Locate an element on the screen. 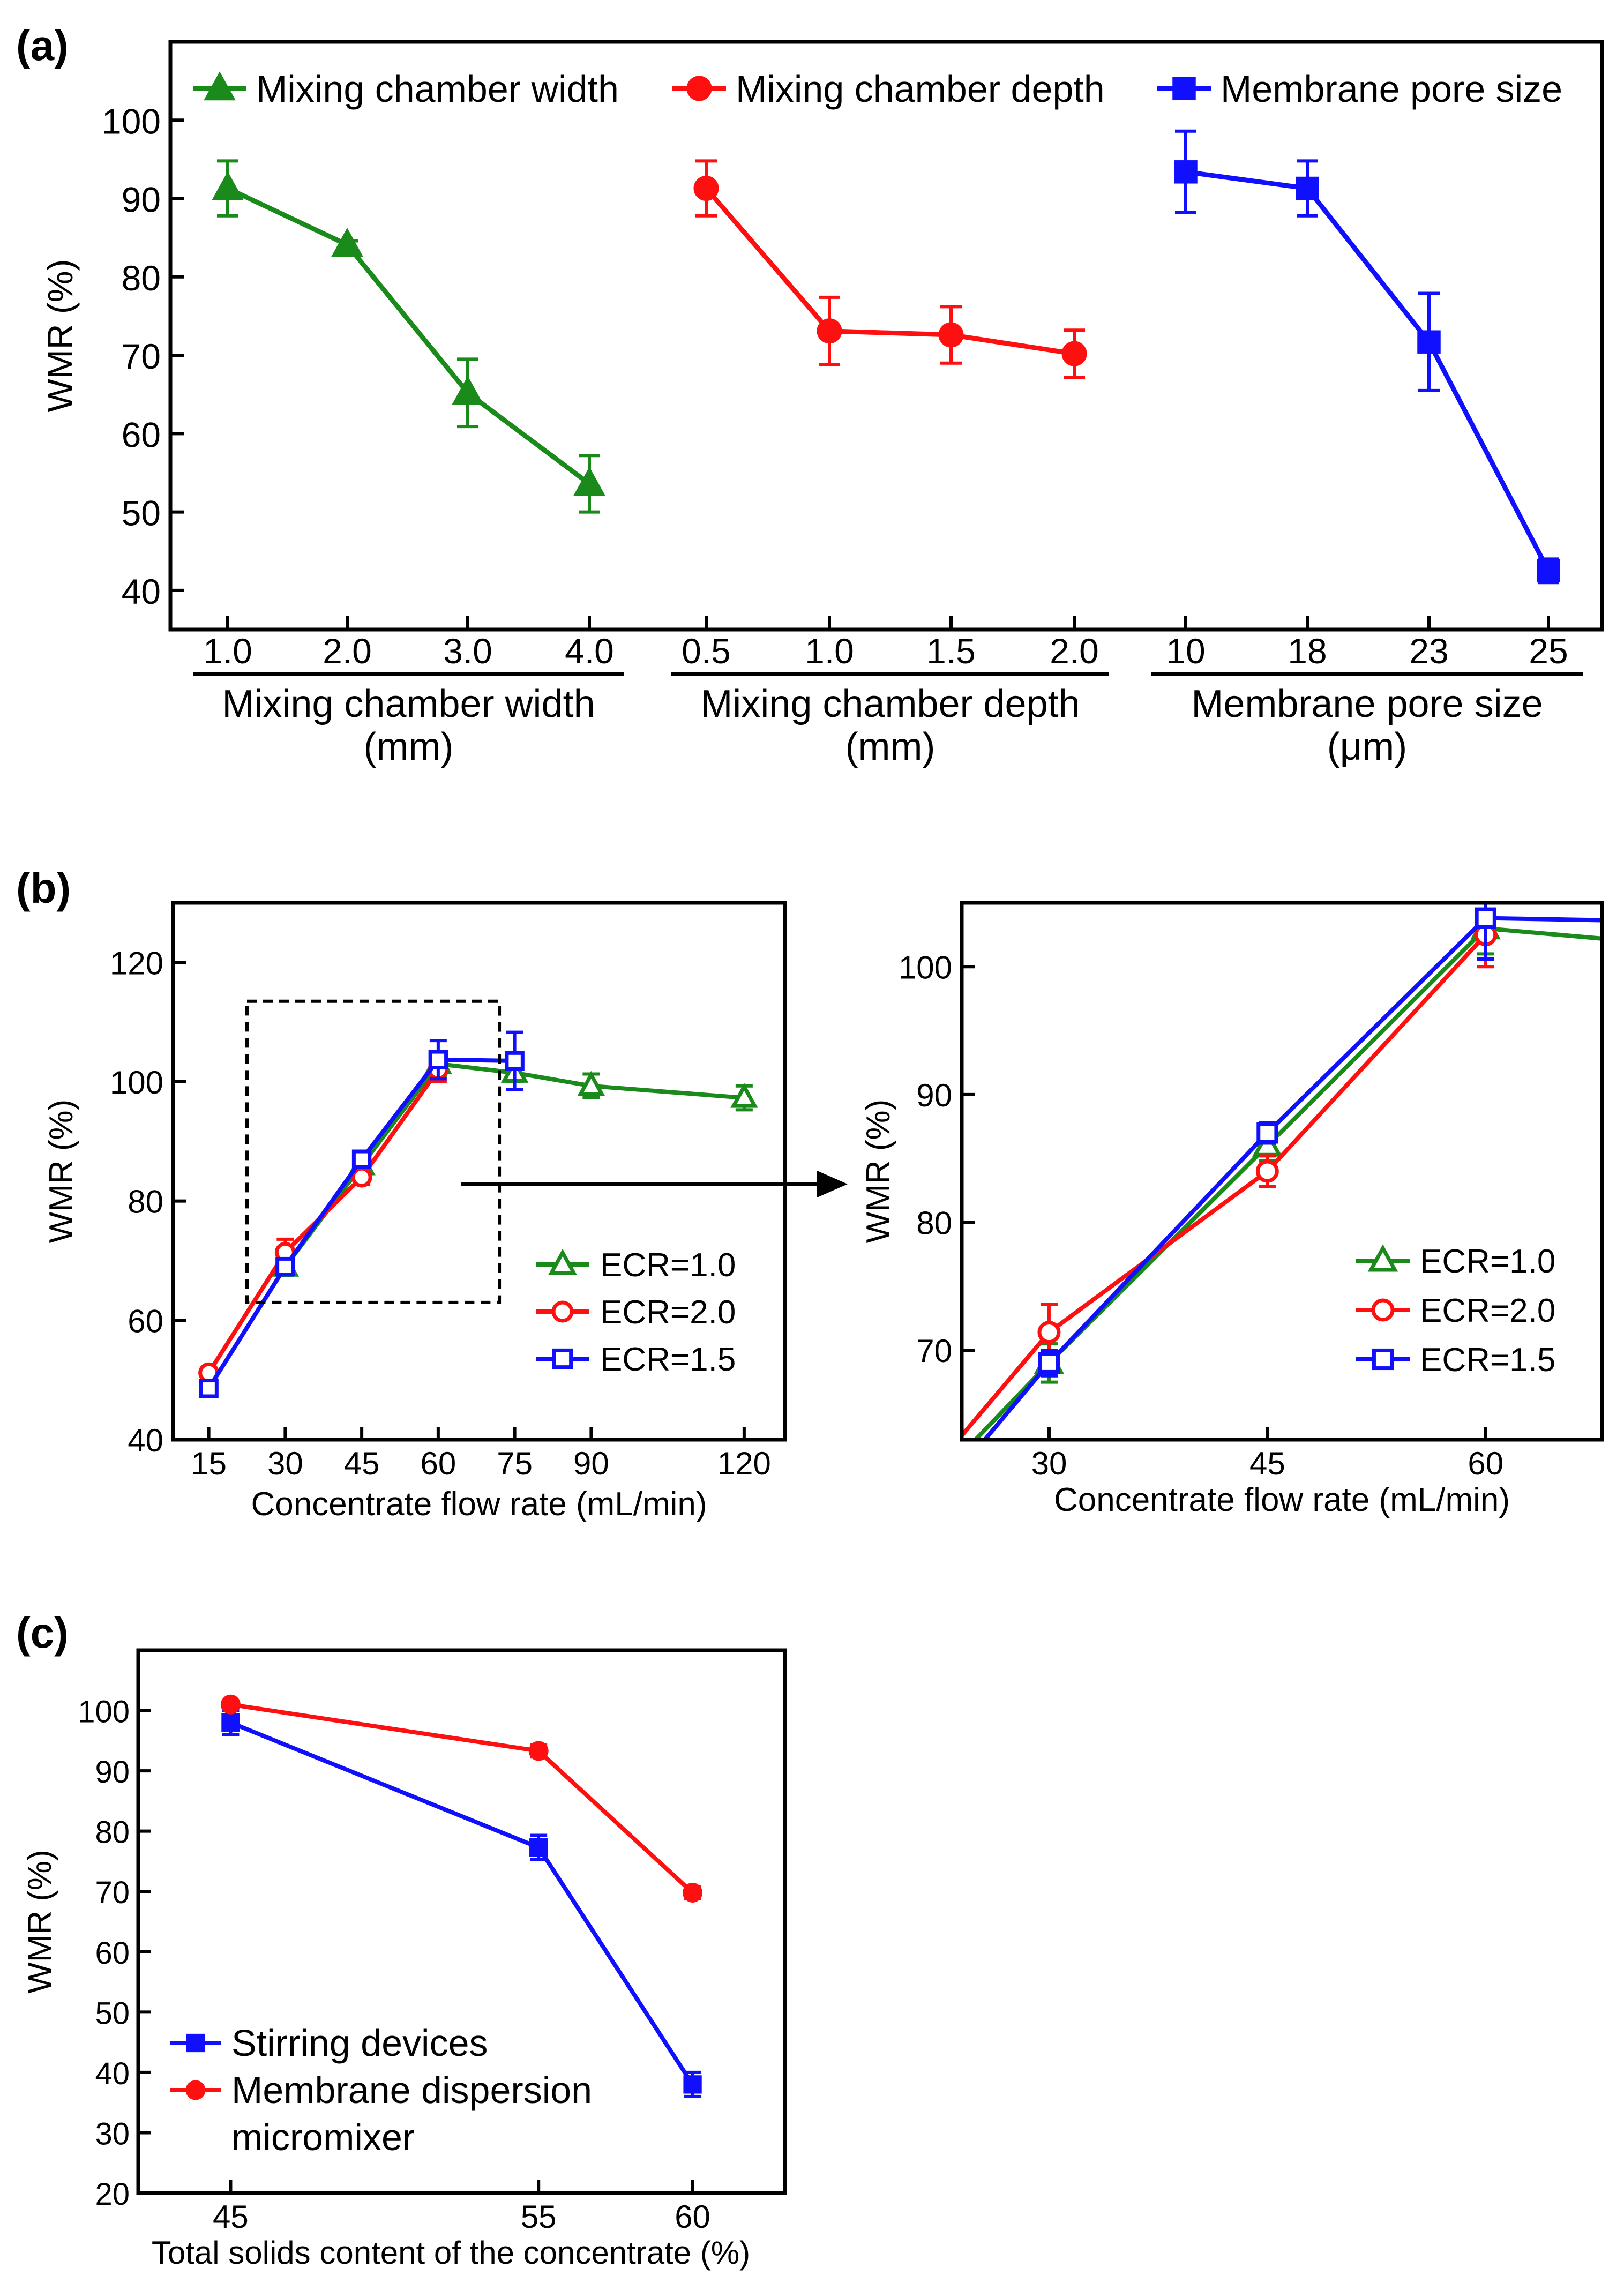  x-tick-label: 1.5 is located at coordinates (951, 651).